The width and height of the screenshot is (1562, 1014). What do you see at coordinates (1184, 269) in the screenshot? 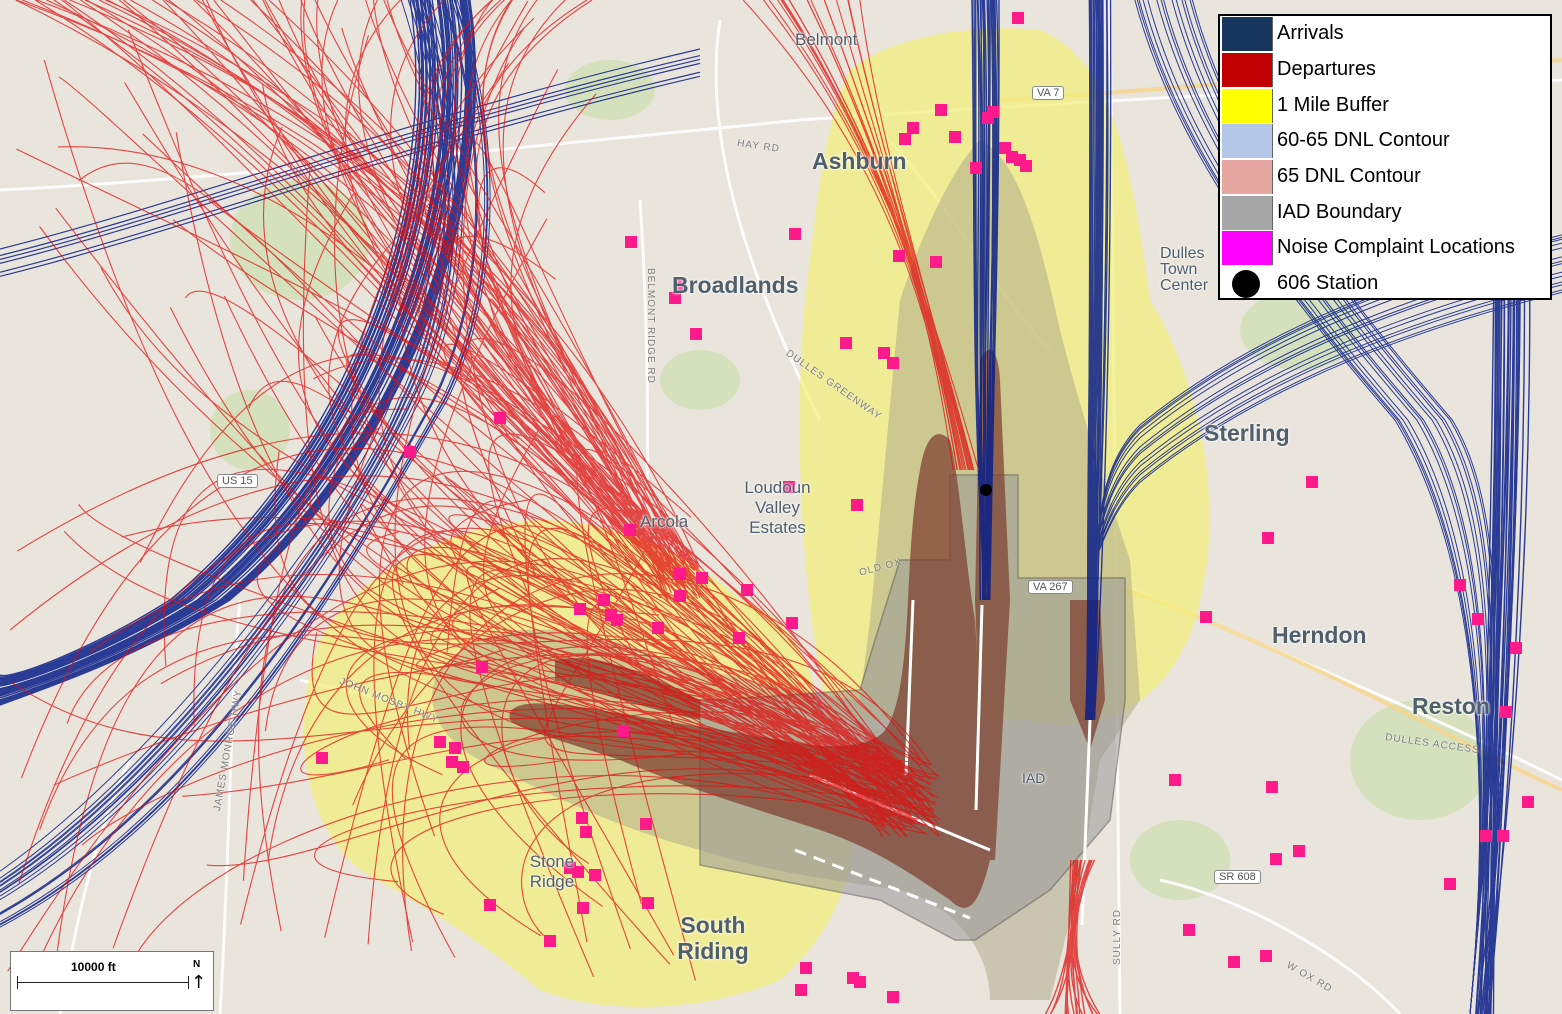
I see `place-dulles-town-center: Dulles Town Center` at bounding box center [1184, 269].